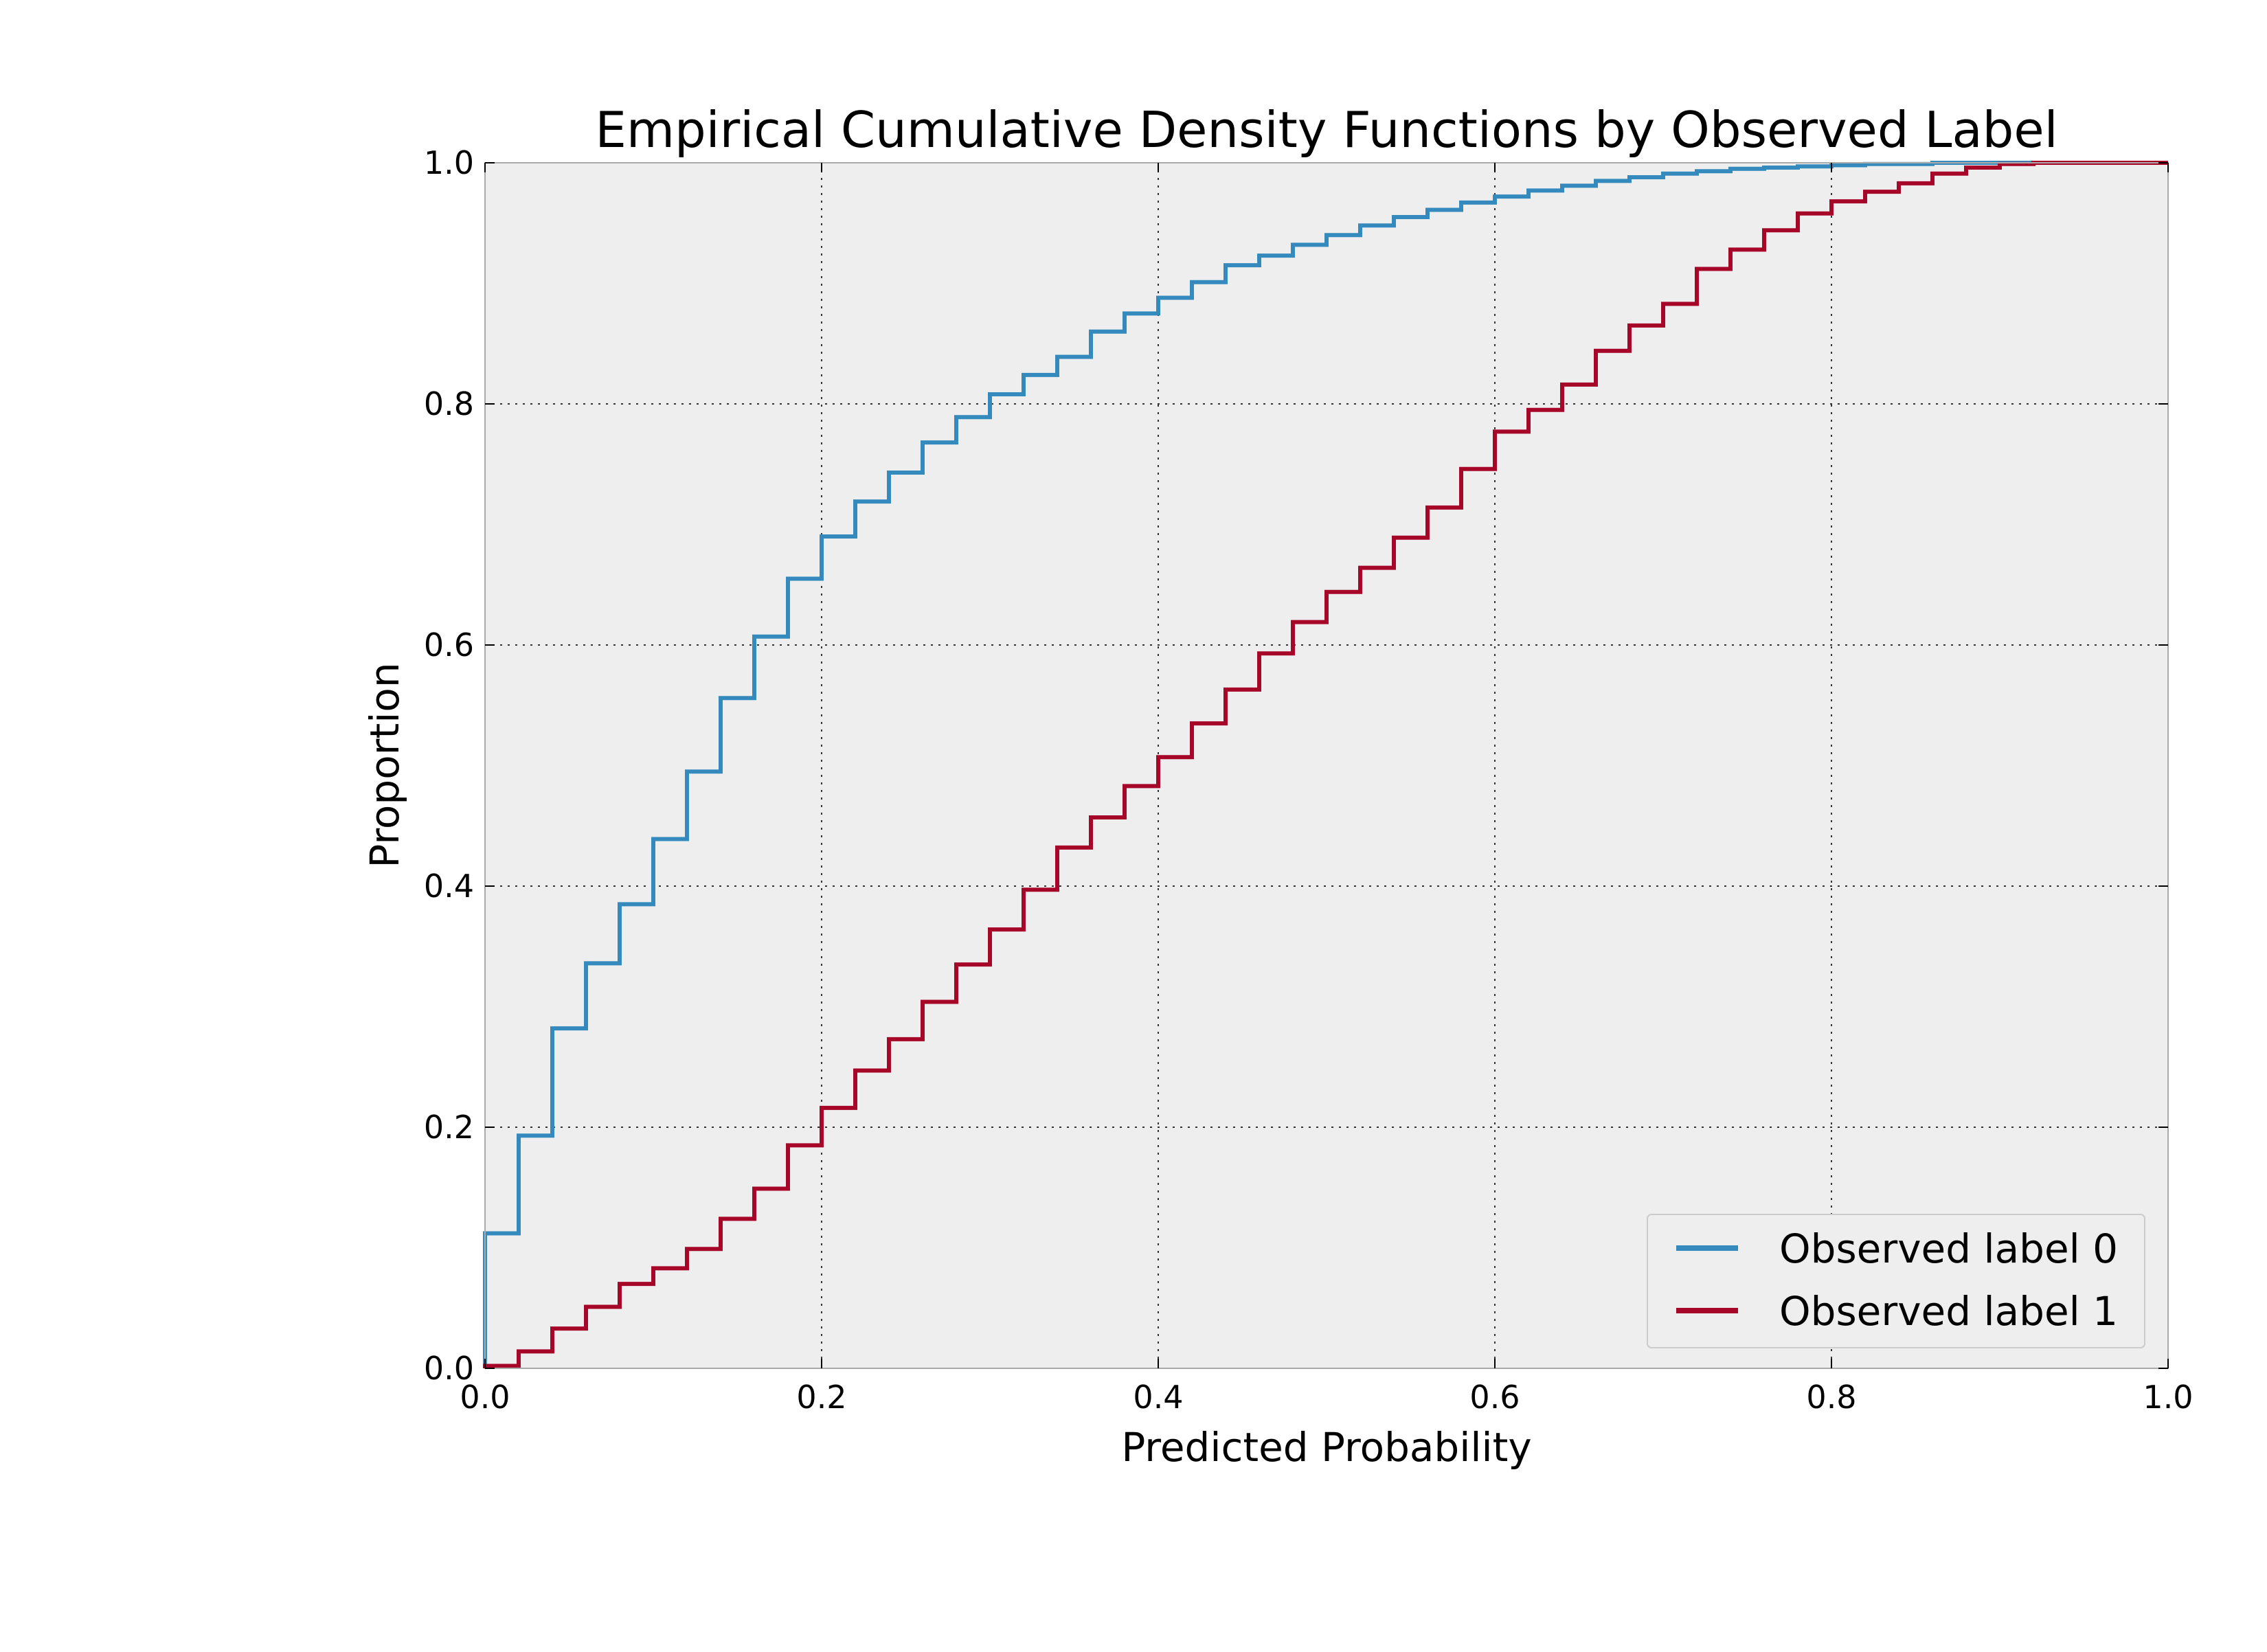  What do you see at coordinates (821, 1397) in the screenshot?
I see `x-tick-label: 0.2` at bounding box center [821, 1397].